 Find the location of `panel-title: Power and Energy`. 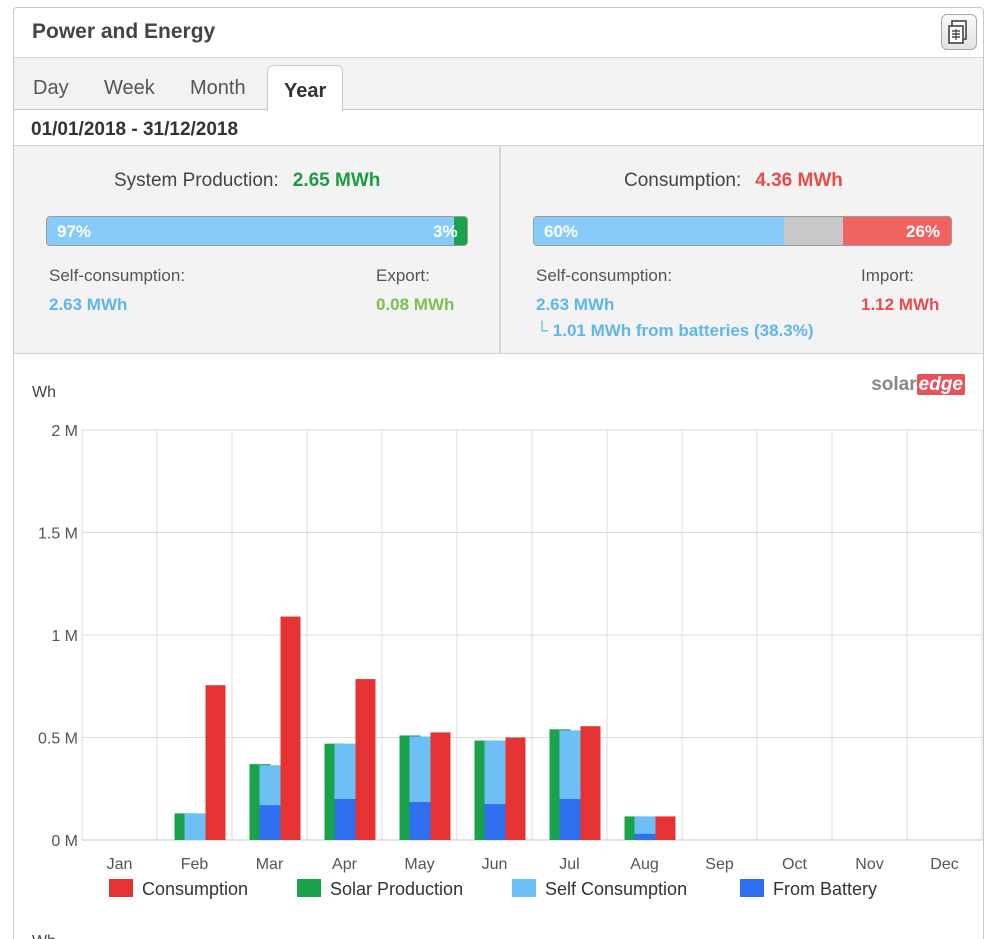

panel-title: Power and Energy is located at coordinates (124, 31).